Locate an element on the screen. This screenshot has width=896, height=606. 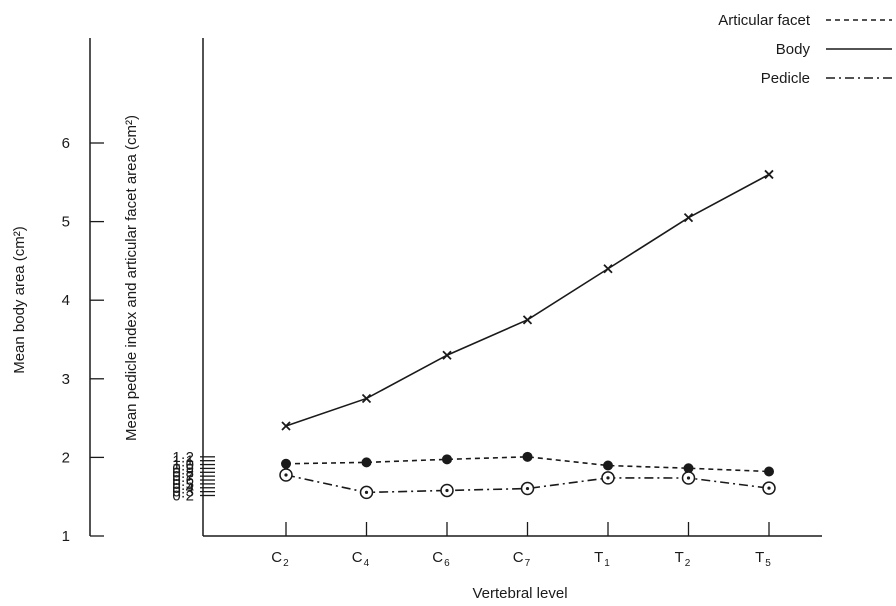
left-axis: 1 2 3 4 5 6 is located at coordinates (83, 291).